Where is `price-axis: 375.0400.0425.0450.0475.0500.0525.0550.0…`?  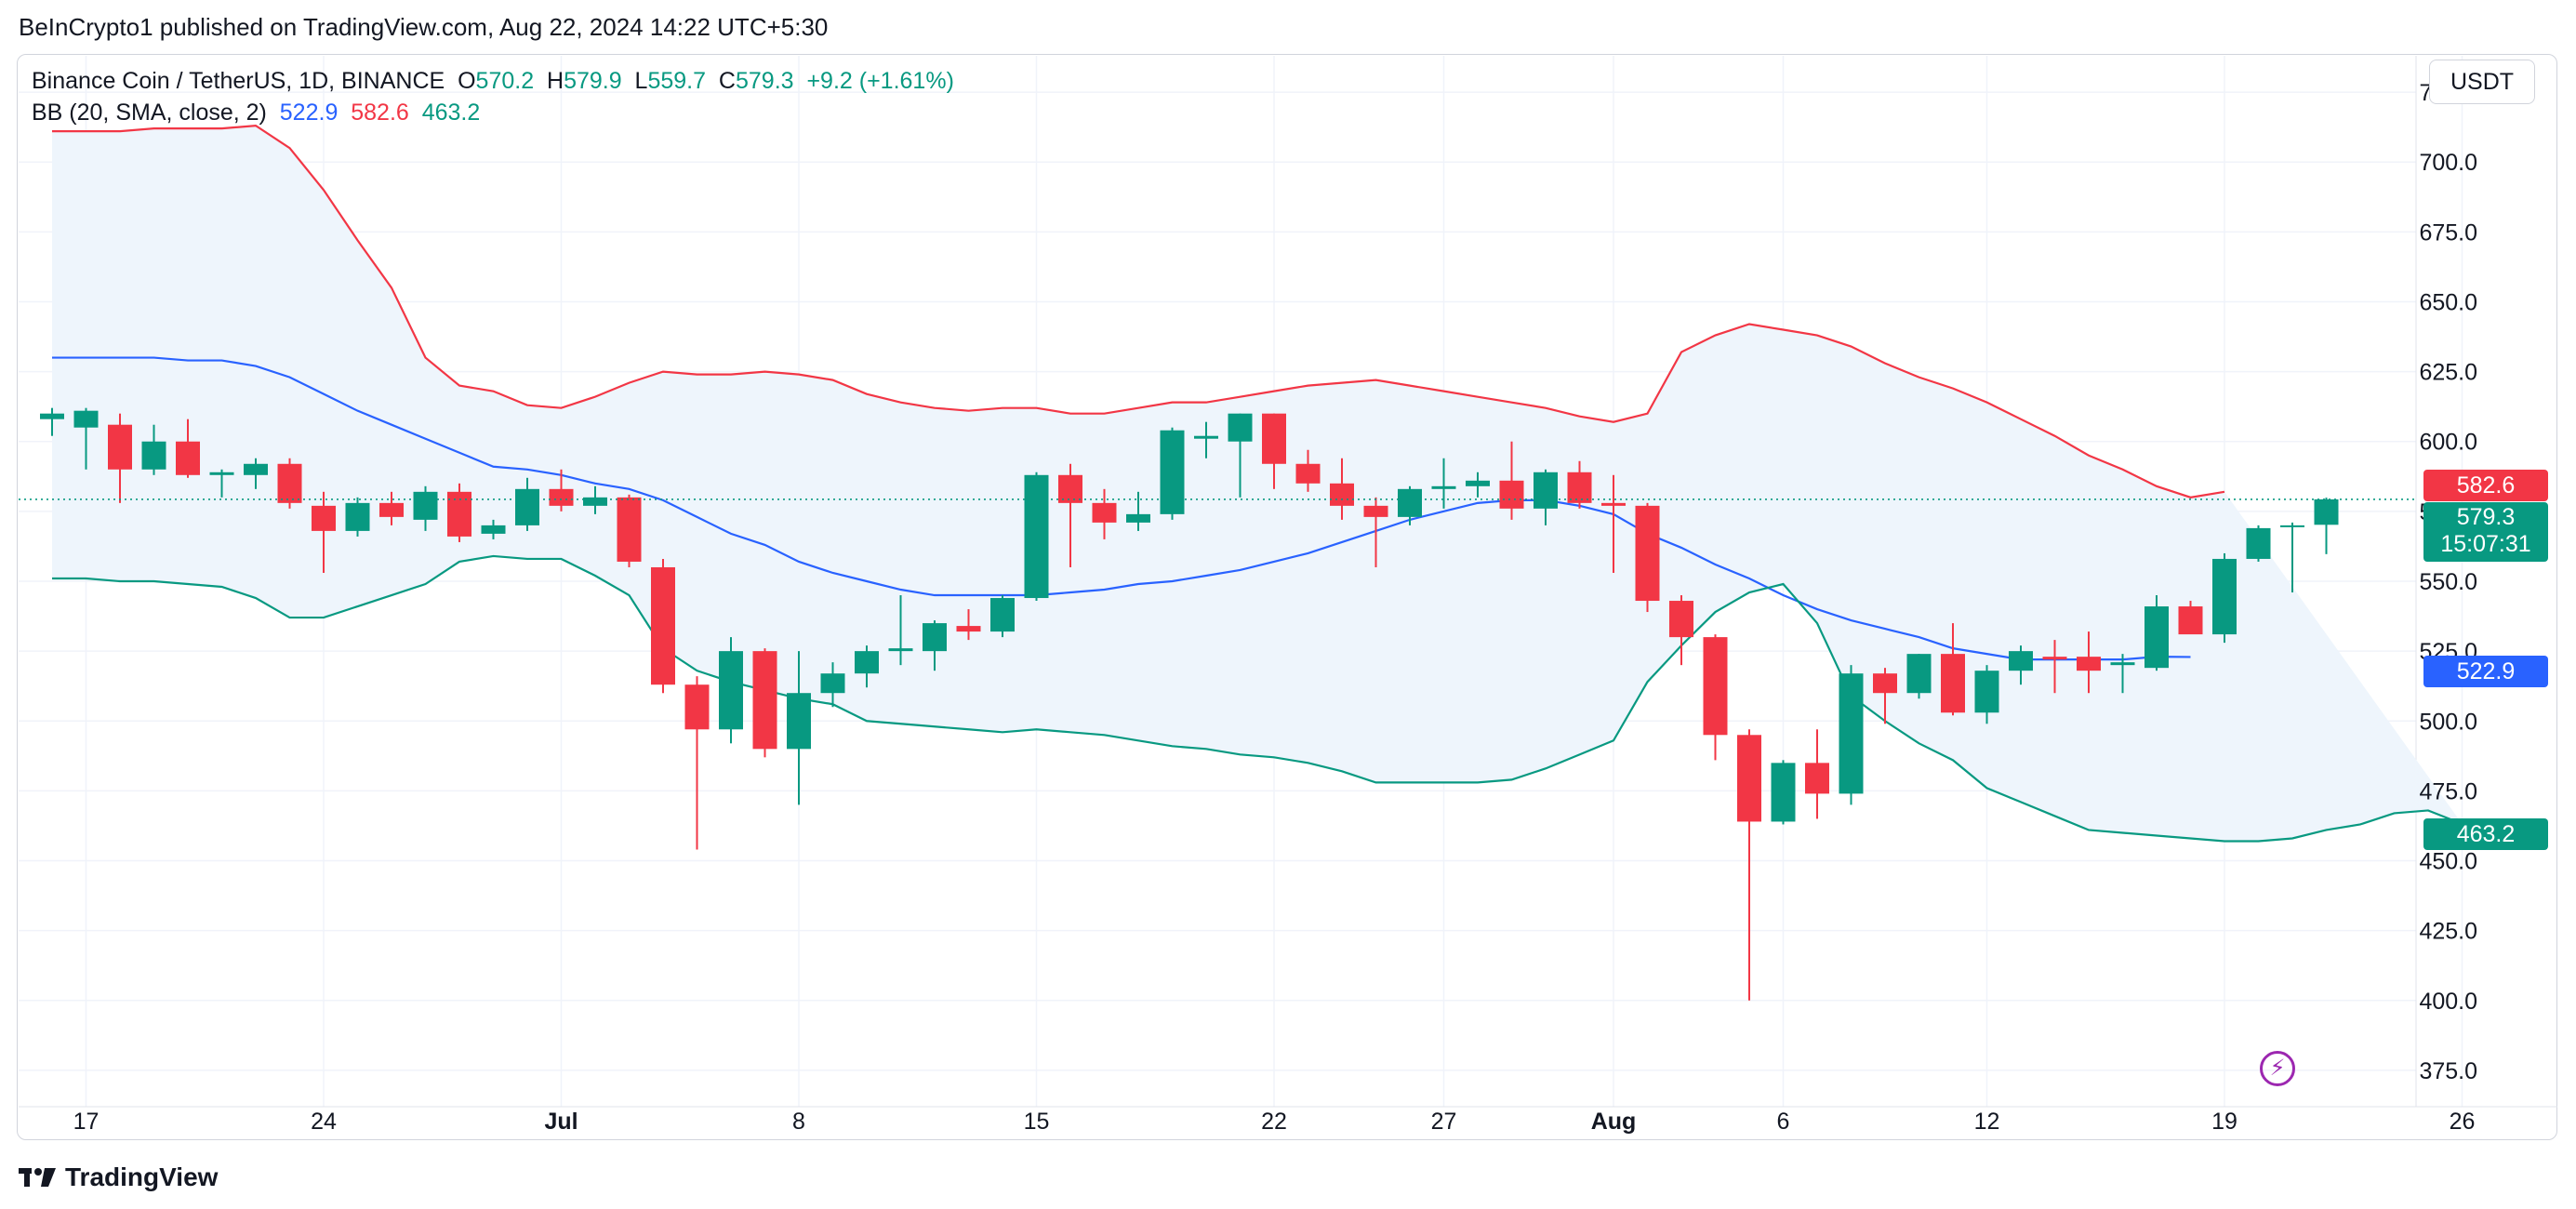 price-axis: 375.0400.0425.0450.0475.0500.0525.0550.0… is located at coordinates (2448, 582).